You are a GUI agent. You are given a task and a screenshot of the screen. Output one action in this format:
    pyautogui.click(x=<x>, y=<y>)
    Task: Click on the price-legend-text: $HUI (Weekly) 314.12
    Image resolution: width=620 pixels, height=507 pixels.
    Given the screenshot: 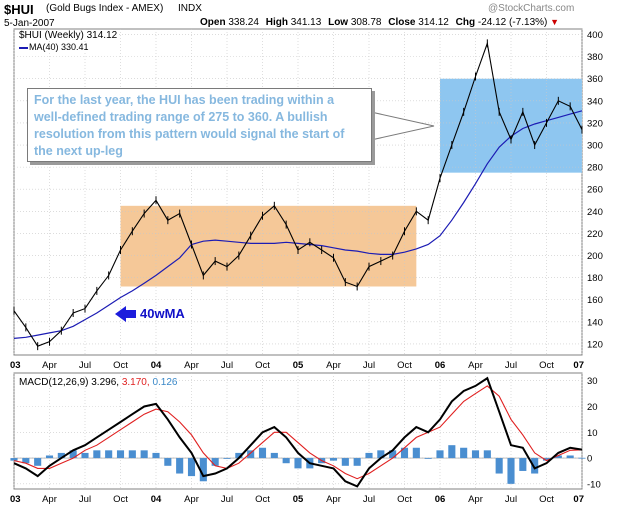 What is the action you would take?
    pyautogui.click(x=68, y=35)
    